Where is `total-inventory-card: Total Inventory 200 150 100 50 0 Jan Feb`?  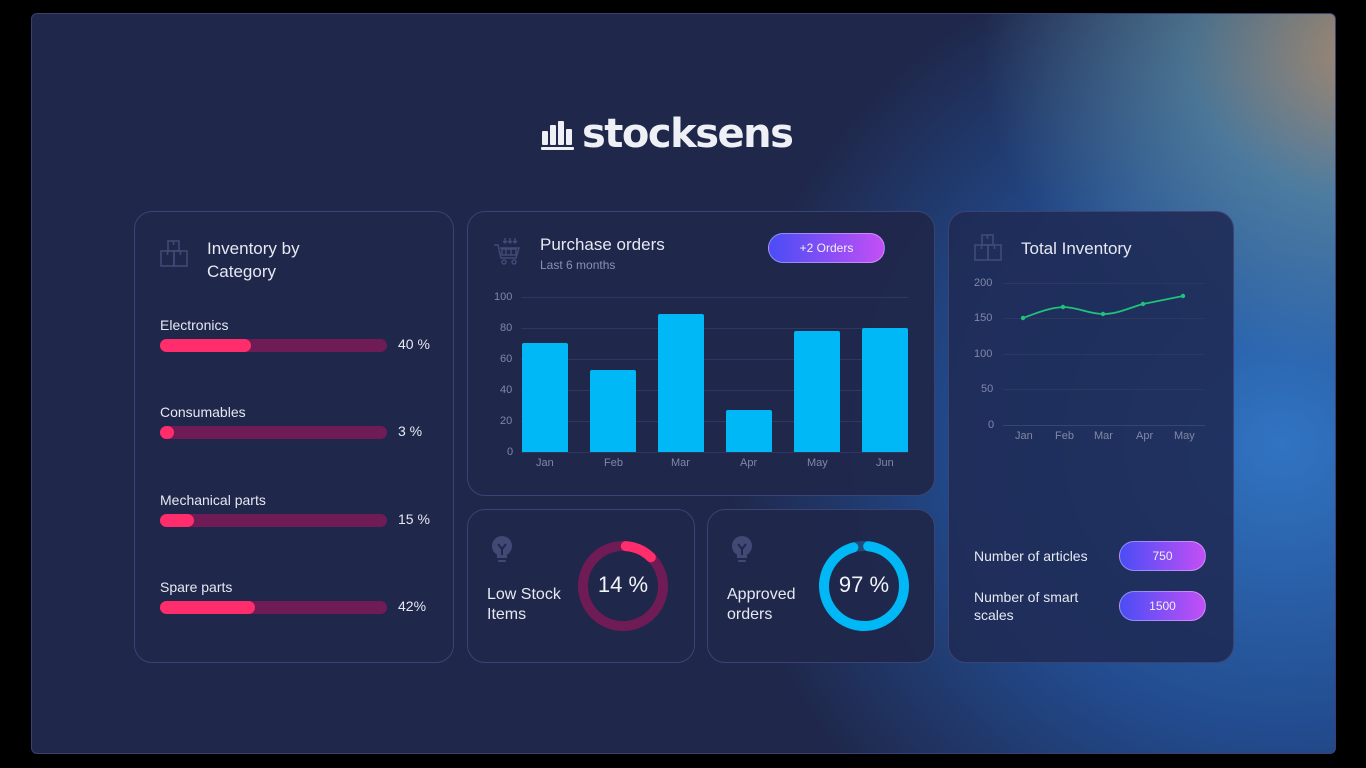
total-inventory-card: Total Inventory 200 150 100 50 0 Jan Feb is located at coordinates (1091, 437).